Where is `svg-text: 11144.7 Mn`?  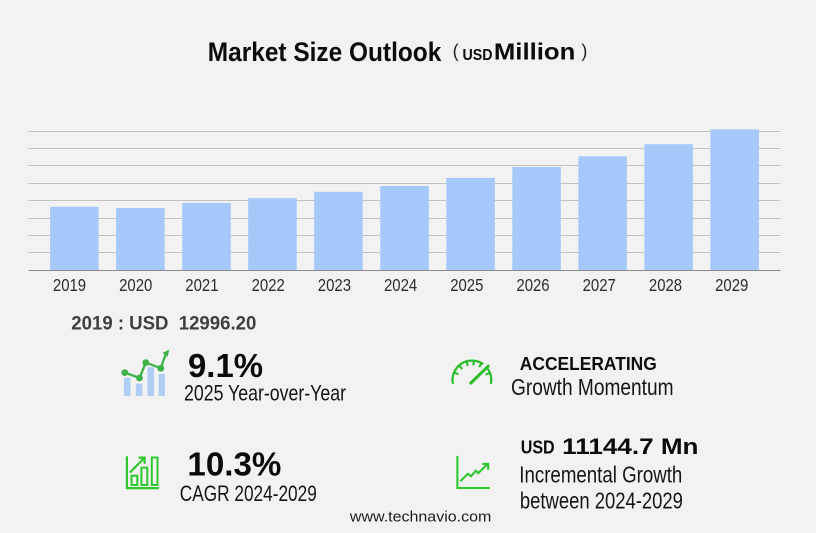
svg-text: 11144.7 Mn is located at coordinates (630, 446).